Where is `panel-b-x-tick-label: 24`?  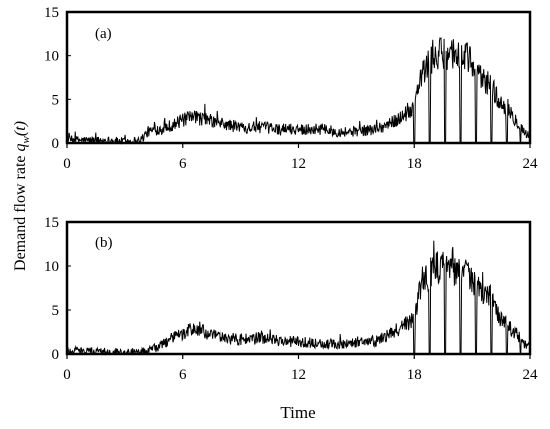
panel-b-x-tick-label: 24 is located at coordinates (531, 375).